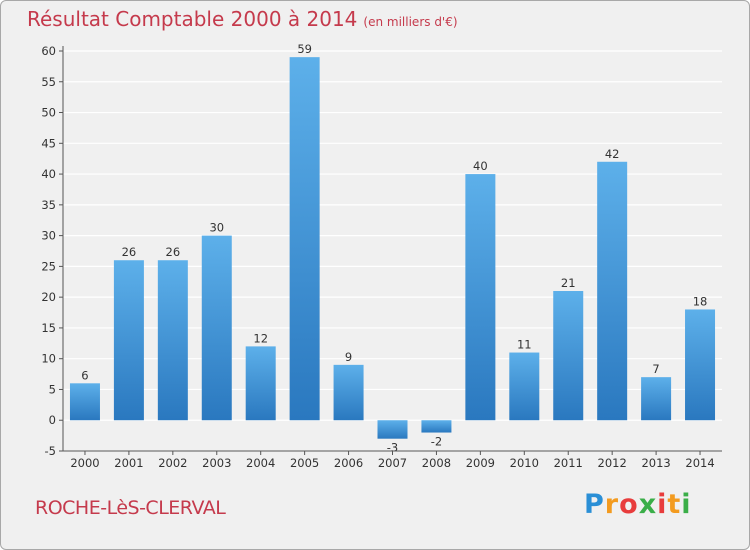 This screenshot has width=750, height=550. What do you see at coordinates (629, 504) in the screenshot?
I see `logo-letter: o` at bounding box center [629, 504].